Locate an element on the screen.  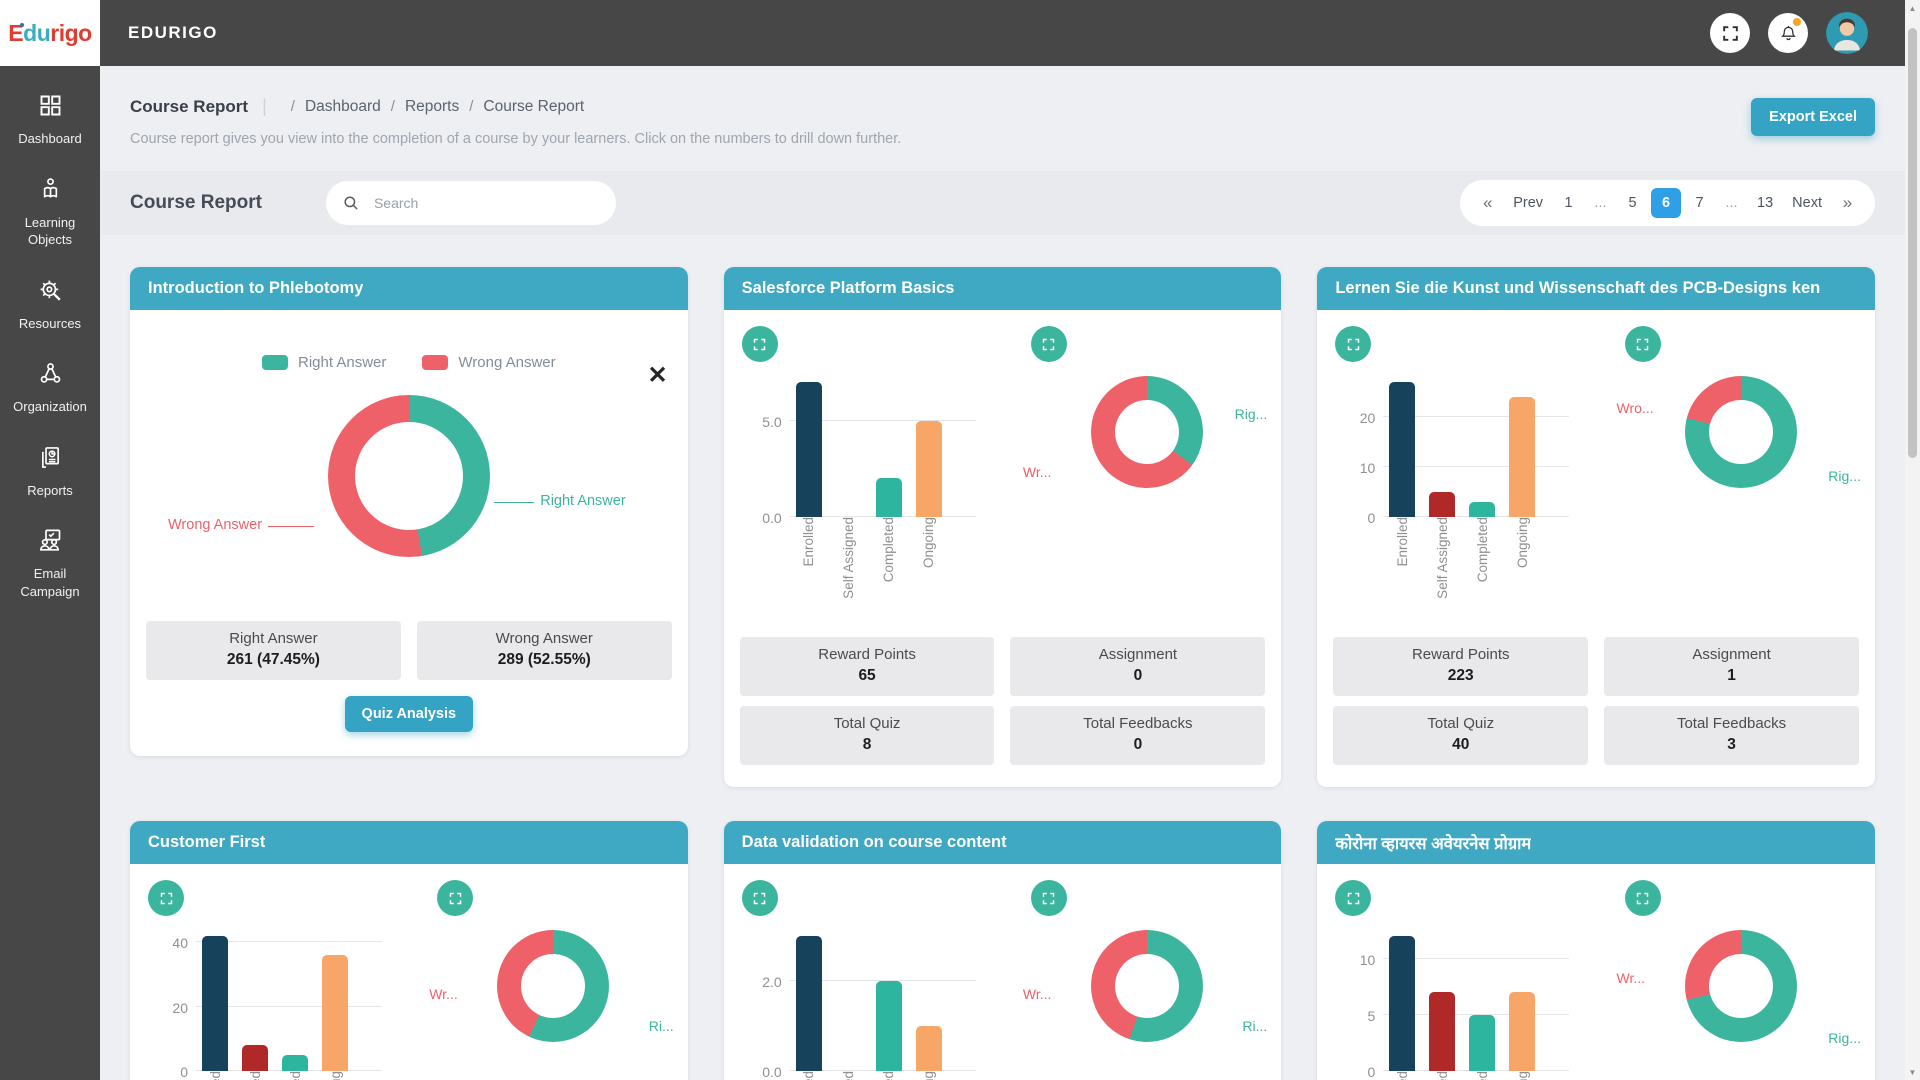
page-scrollbar: ▲ ▼ is located at coordinates (1912, 540).